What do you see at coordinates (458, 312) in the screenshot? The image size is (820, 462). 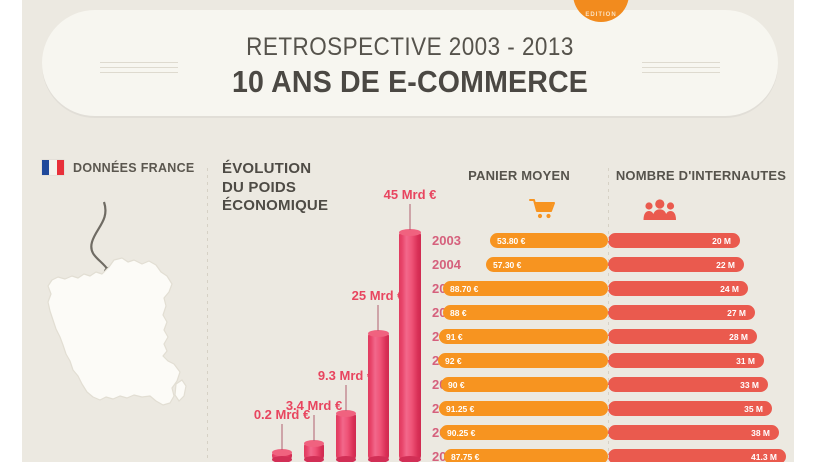 I see `panier-moyen-value: 88 €` at bounding box center [458, 312].